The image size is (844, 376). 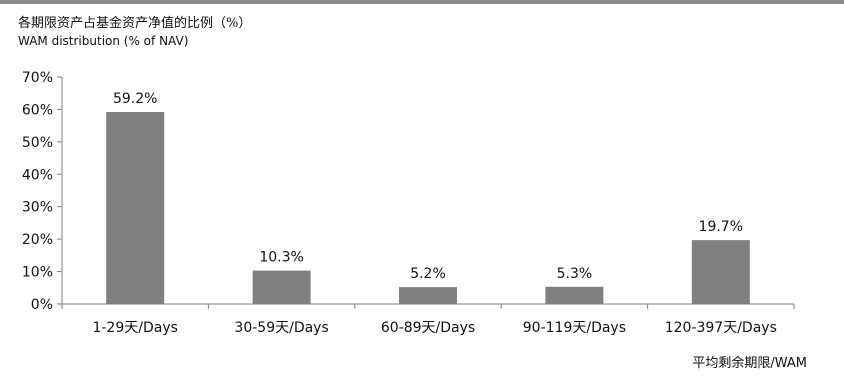 What do you see at coordinates (37, 240) in the screenshot?
I see `y-tick-label-2: 20%` at bounding box center [37, 240].